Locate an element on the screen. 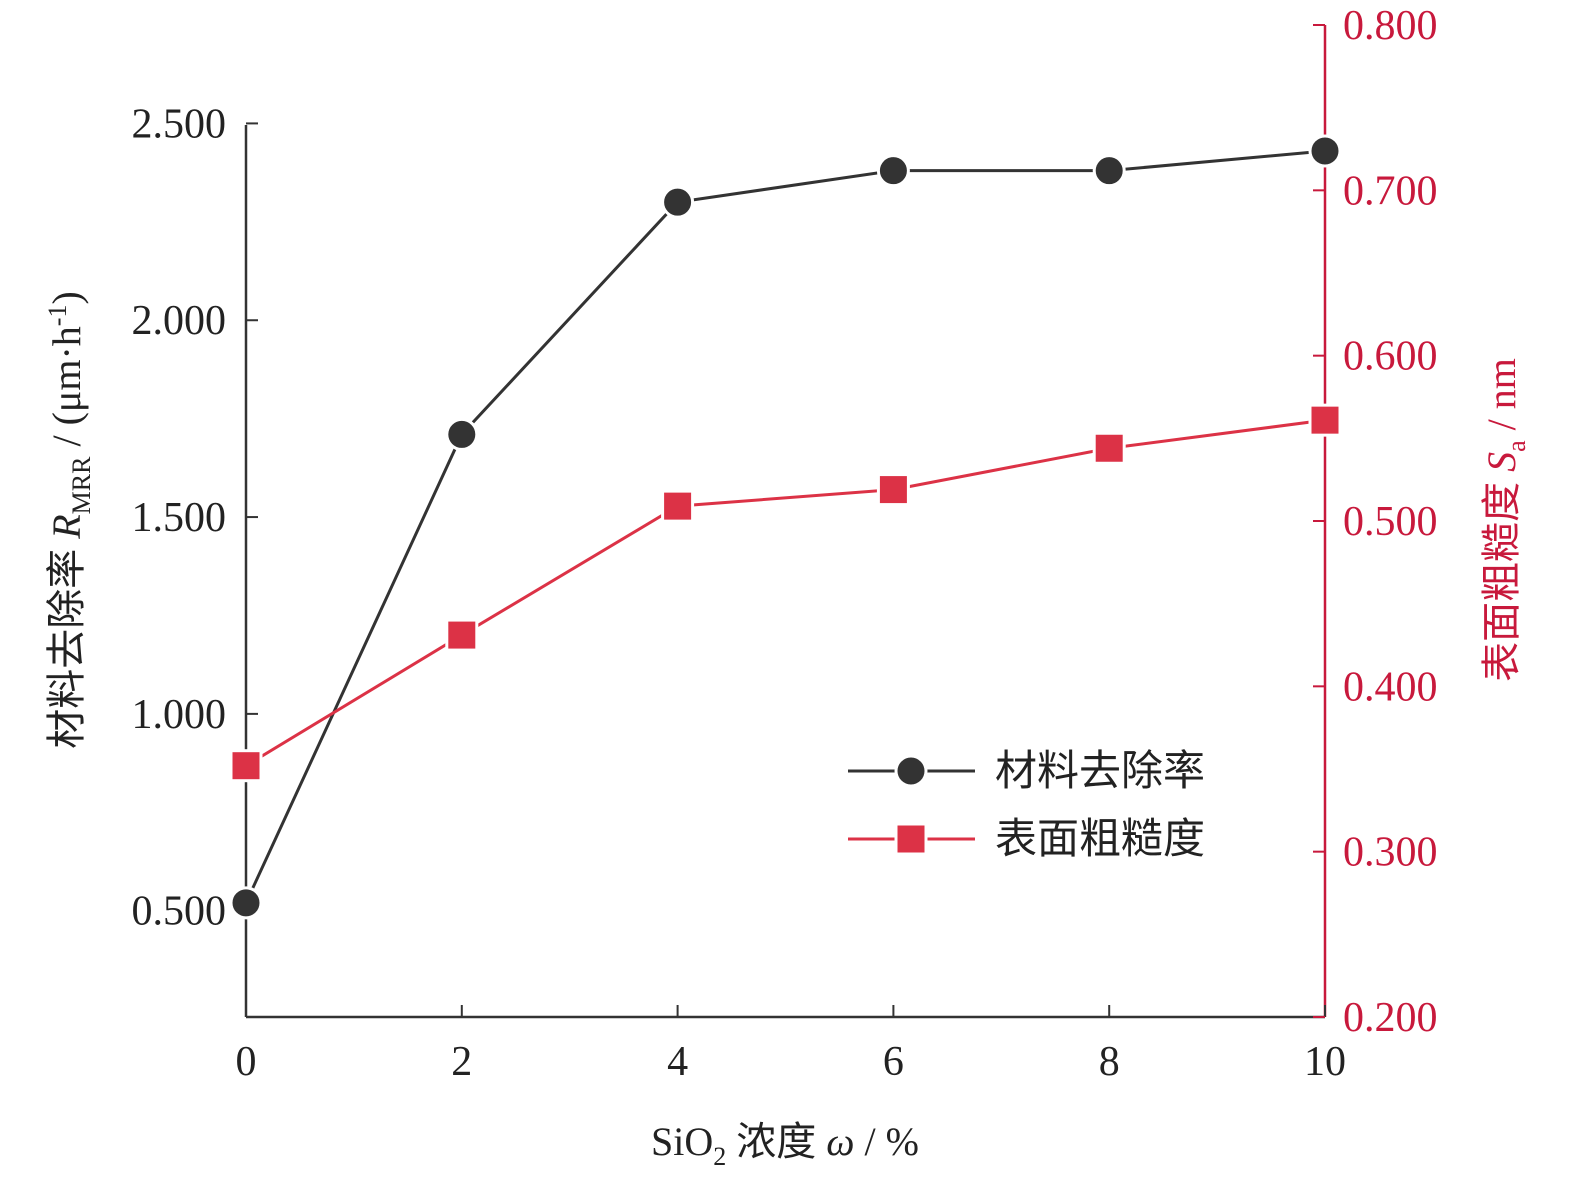 The height and width of the screenshot is (1185, 1575). x-axis-label: SiO2 浓度 ω / % is located at coordinates (785, 1145).